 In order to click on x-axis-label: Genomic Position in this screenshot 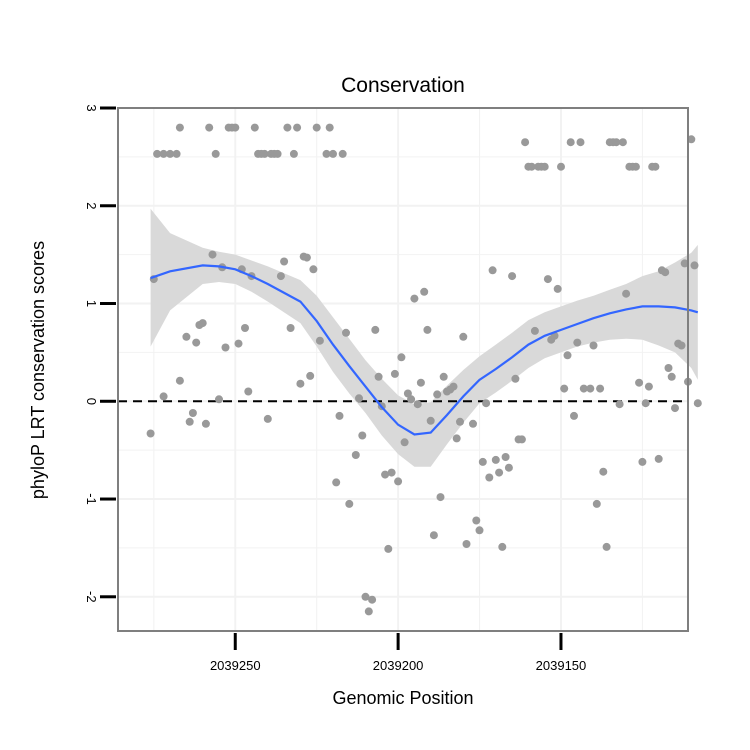, I will do `click(402, 698)`.